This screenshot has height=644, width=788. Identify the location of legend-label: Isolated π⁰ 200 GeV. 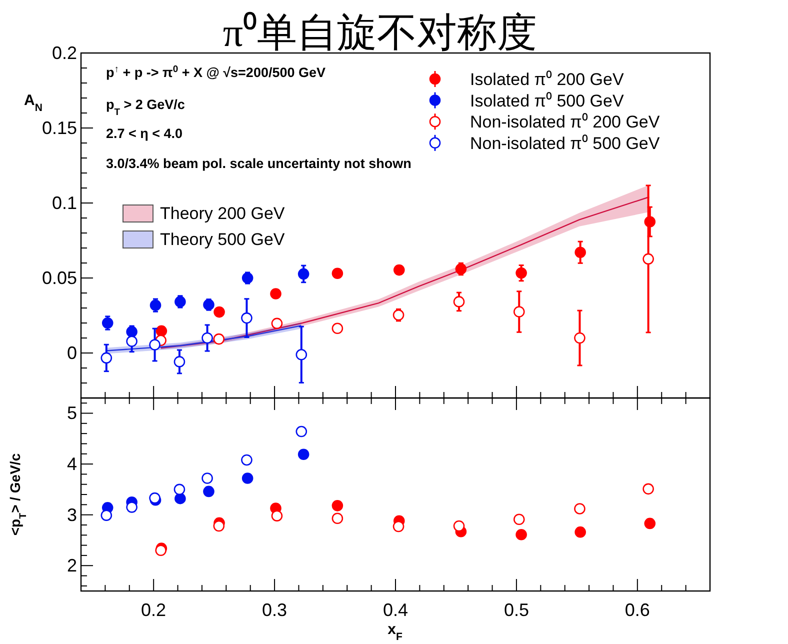
(547, 79).